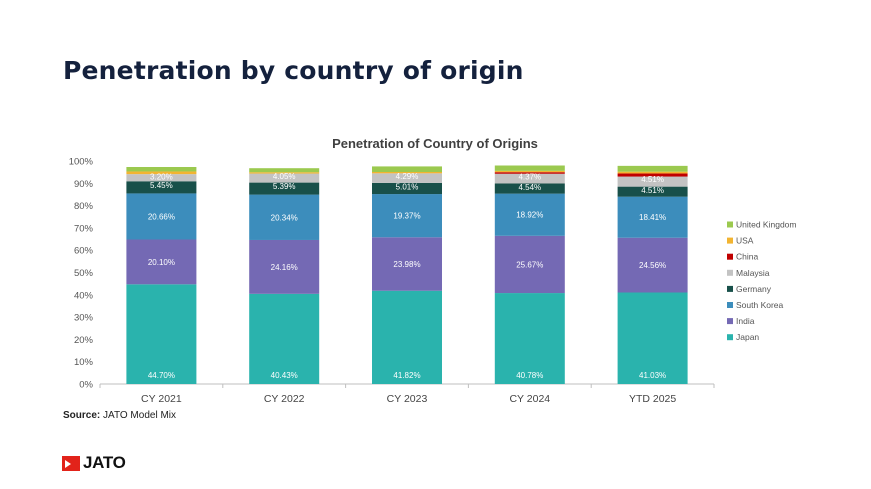  I want to click on data-label: 4.05%, so click(284, 176).